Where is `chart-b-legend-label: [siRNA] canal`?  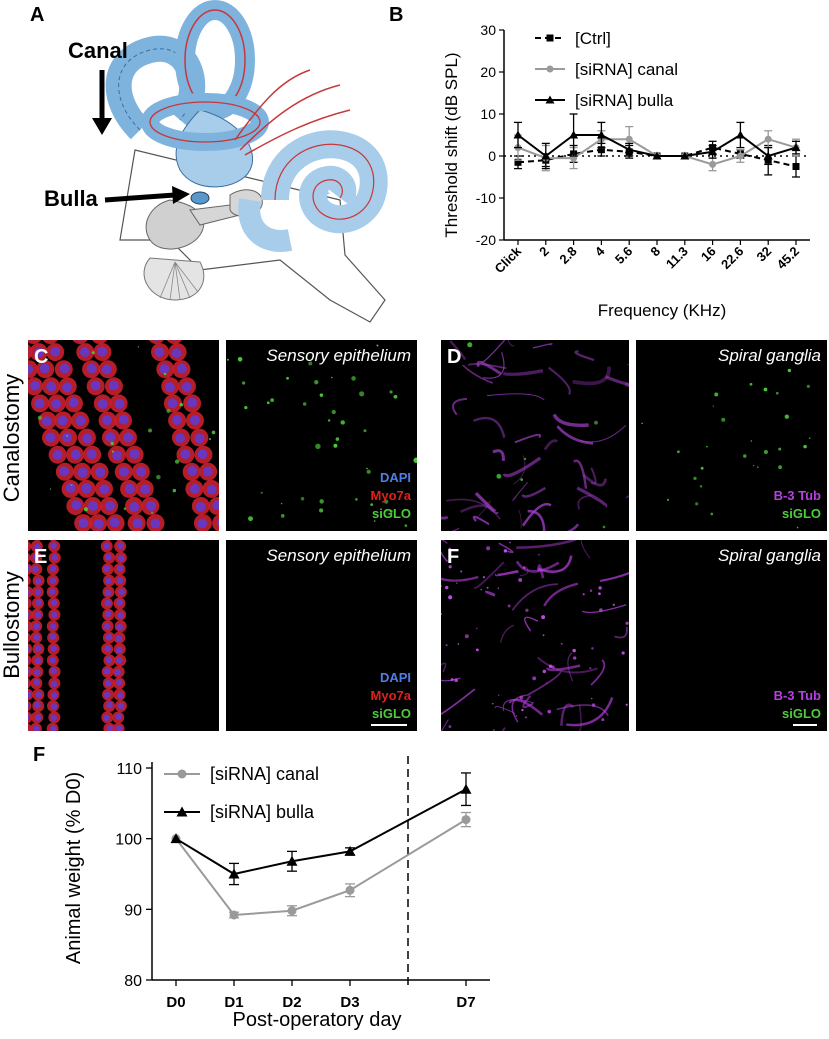 chart-b-legend-label: [siRNA] canal is located at coordinates (626, 69).